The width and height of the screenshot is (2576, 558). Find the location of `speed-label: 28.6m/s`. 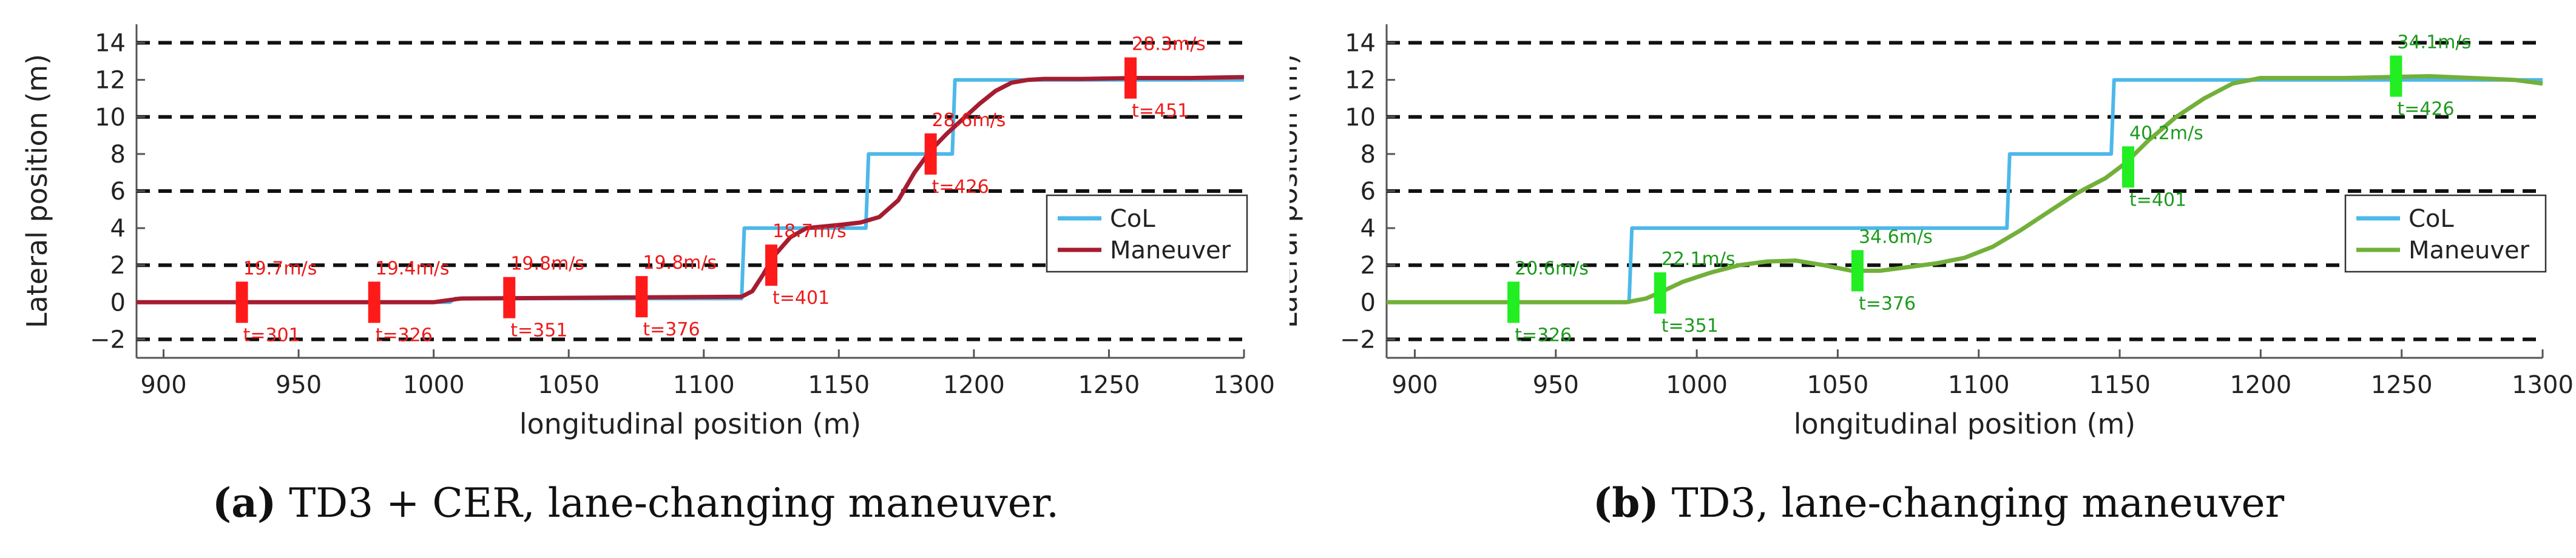

speed-label: 28.6m/s is located at coordinates (969, 120).